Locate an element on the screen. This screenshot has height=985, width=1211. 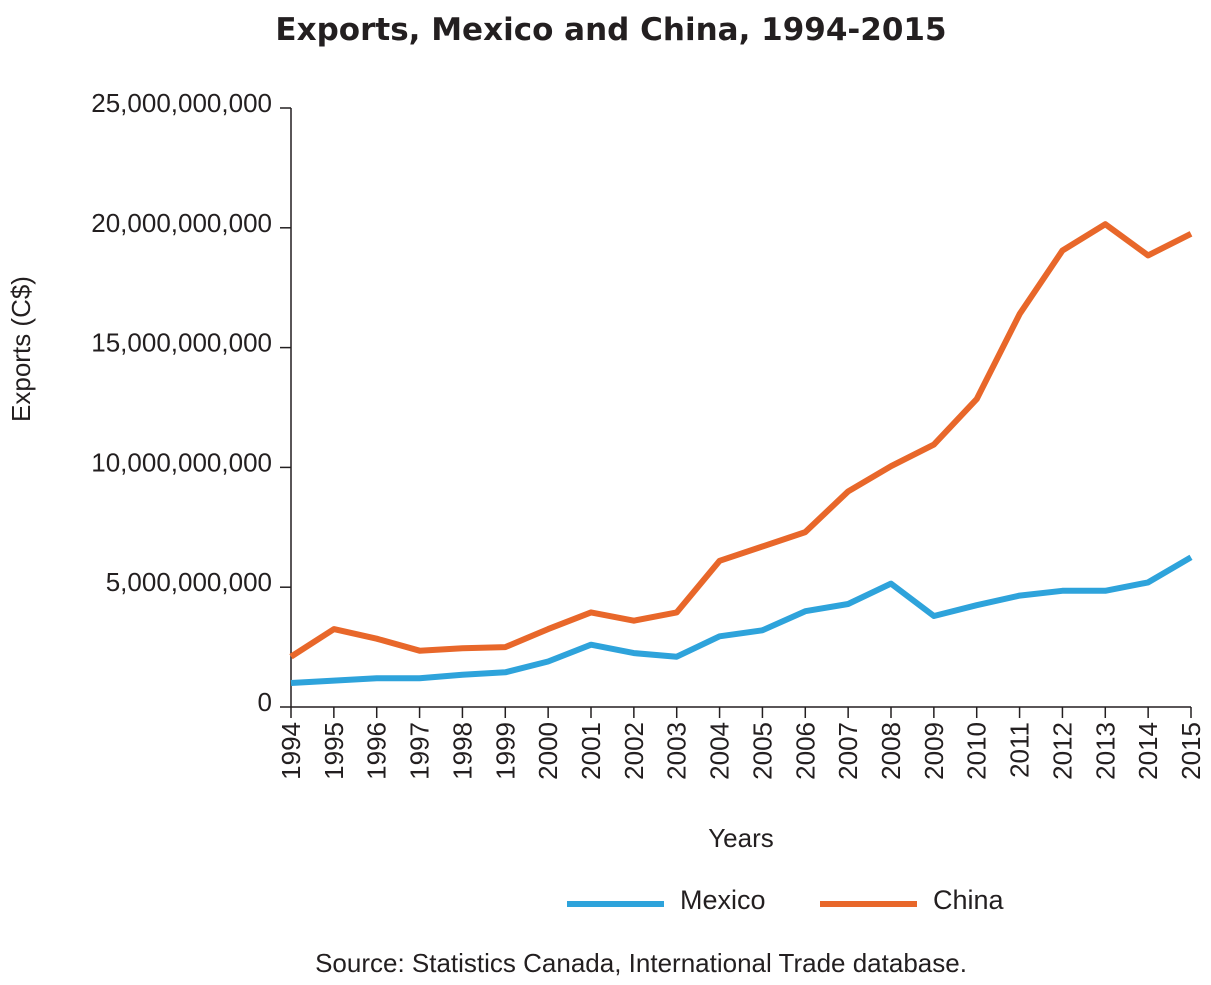
x-tick-label: 2005 is located at coordinates (762, 751).